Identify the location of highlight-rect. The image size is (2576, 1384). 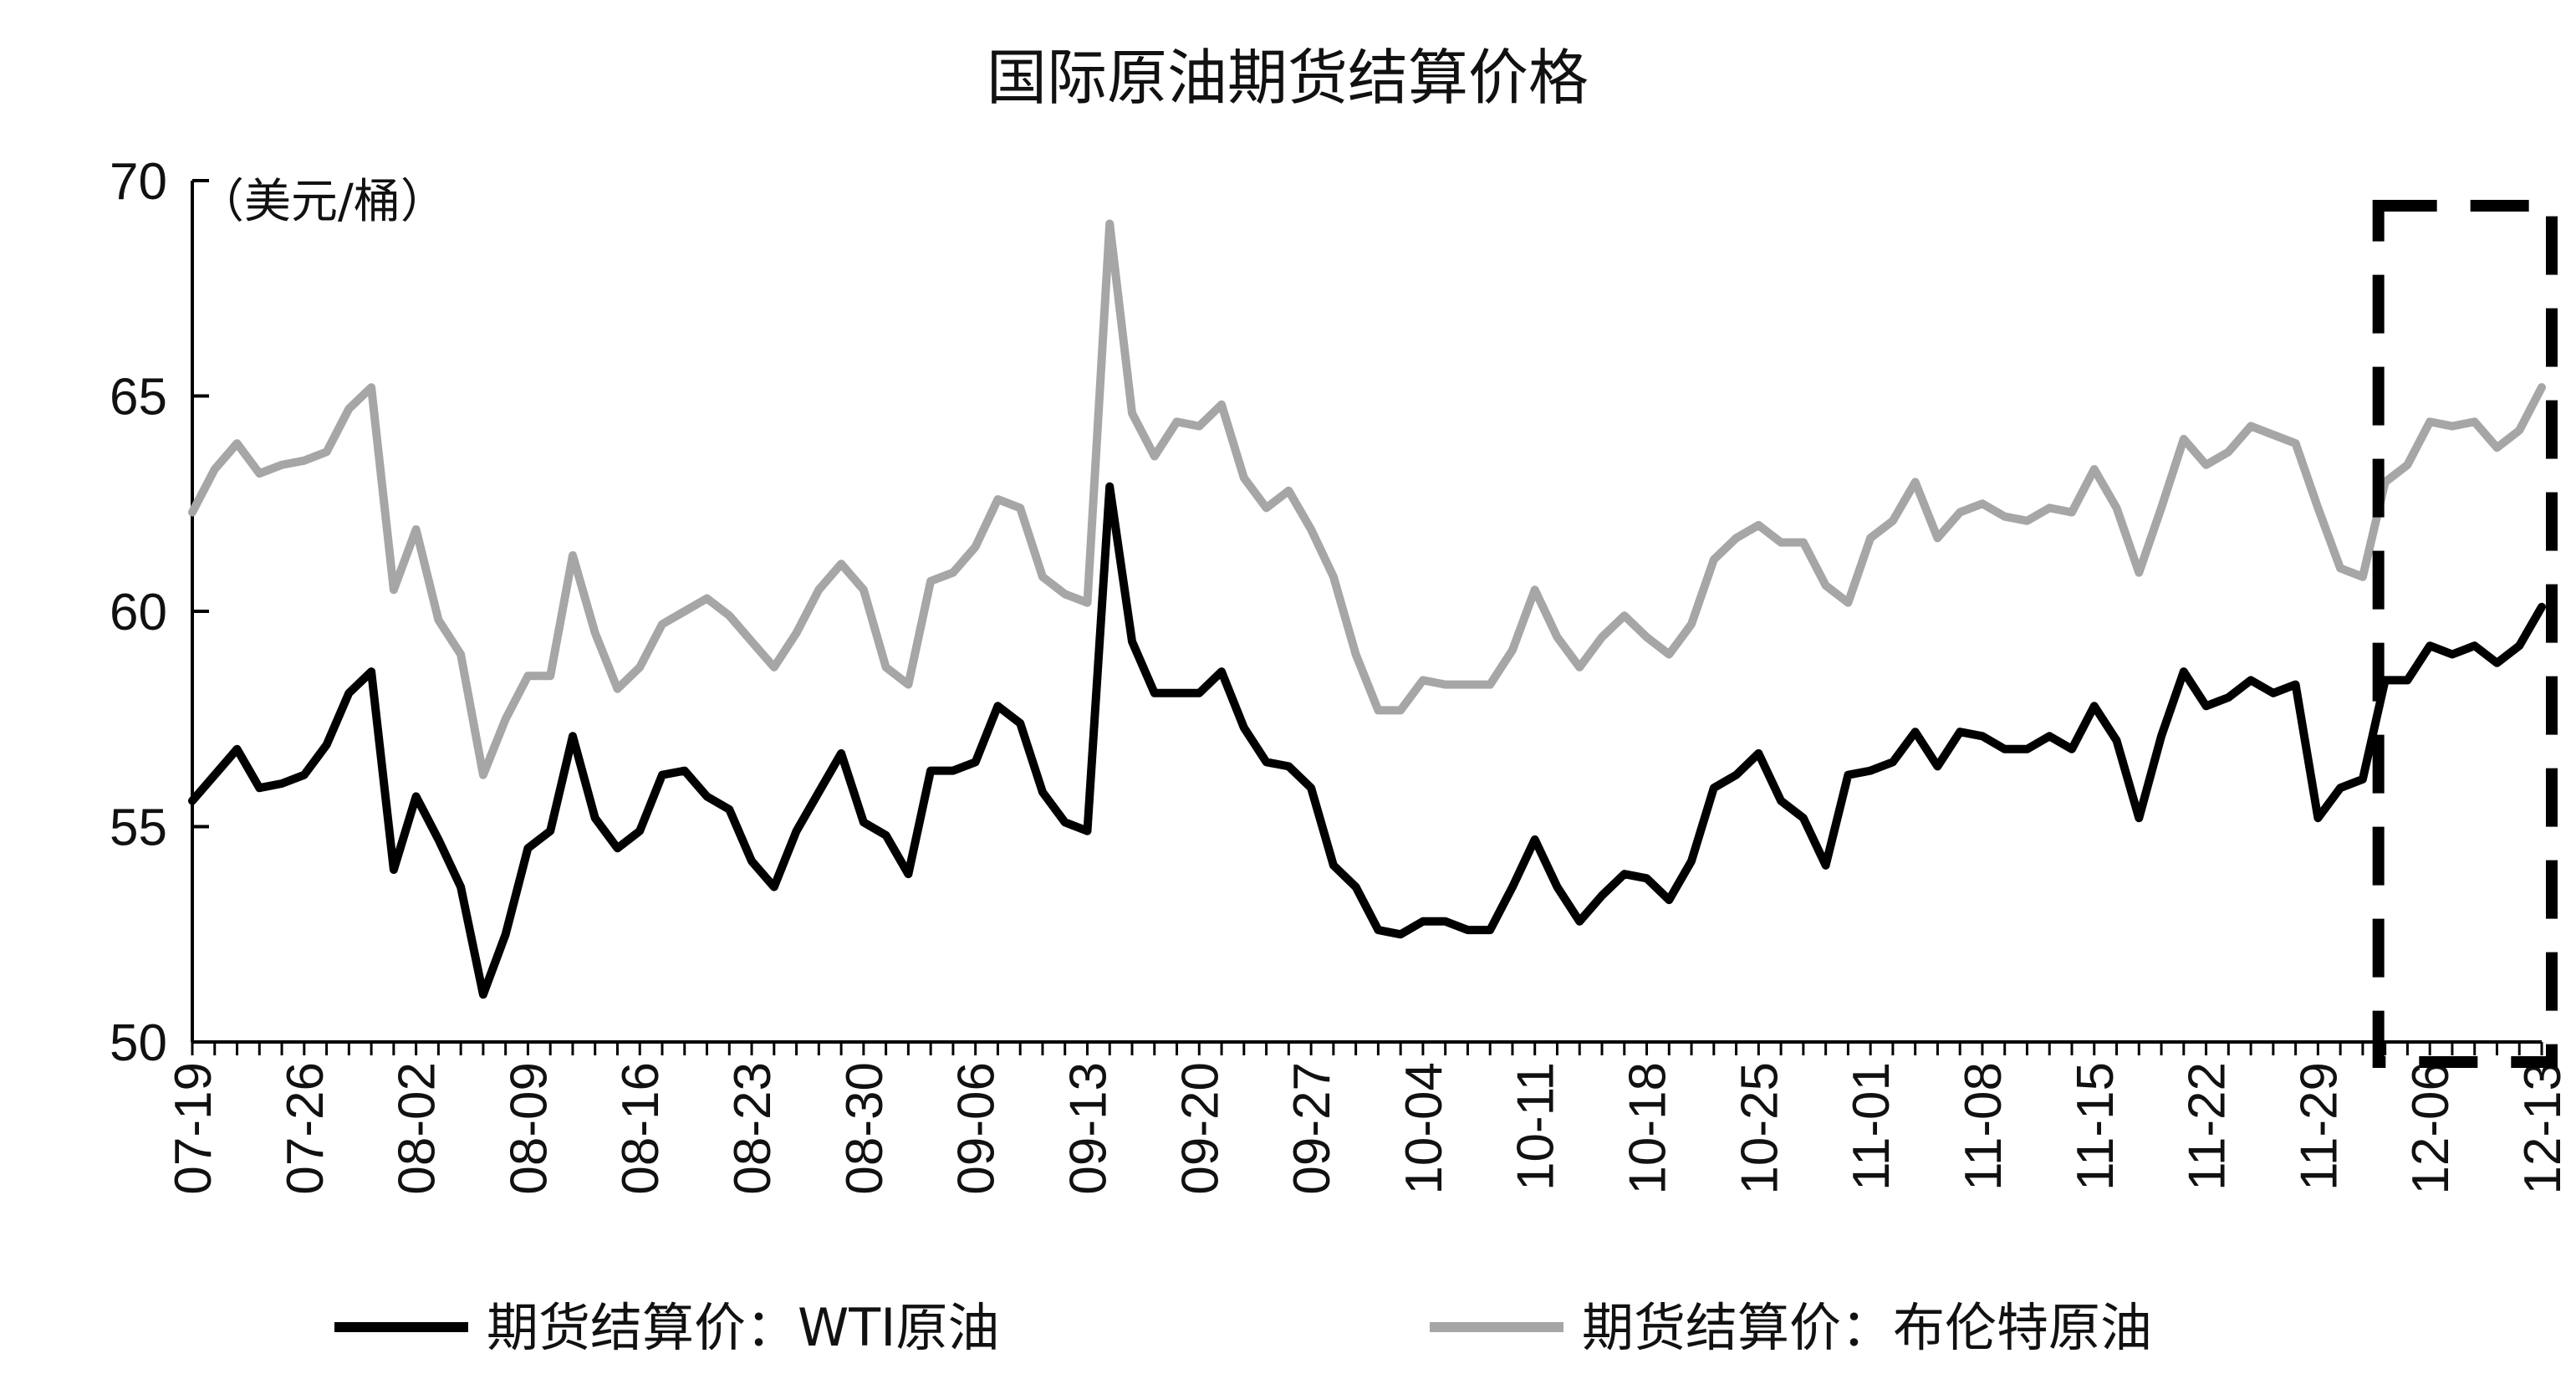
(2465, 634).